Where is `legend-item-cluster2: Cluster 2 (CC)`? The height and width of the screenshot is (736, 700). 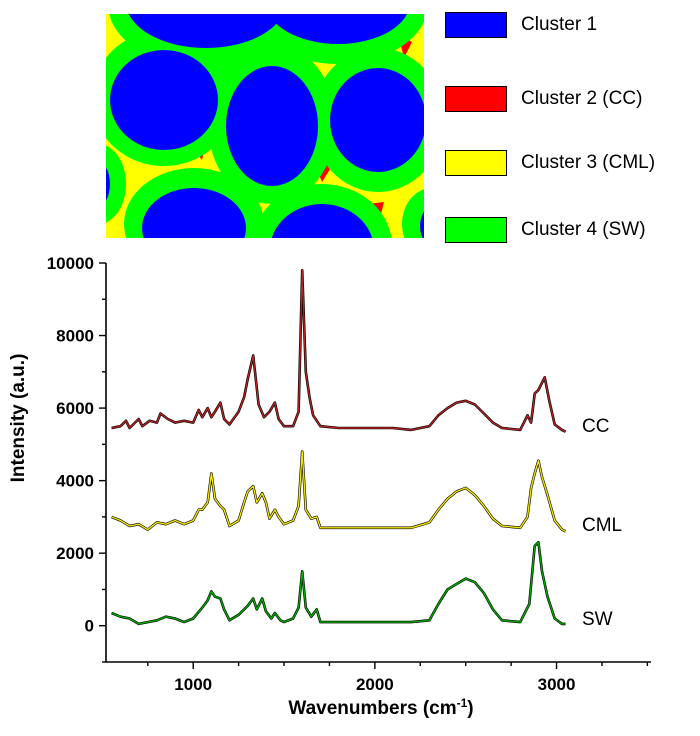 legend-item-cluster2: Cluster 2 (CC) is located at coordinates (543, 99).